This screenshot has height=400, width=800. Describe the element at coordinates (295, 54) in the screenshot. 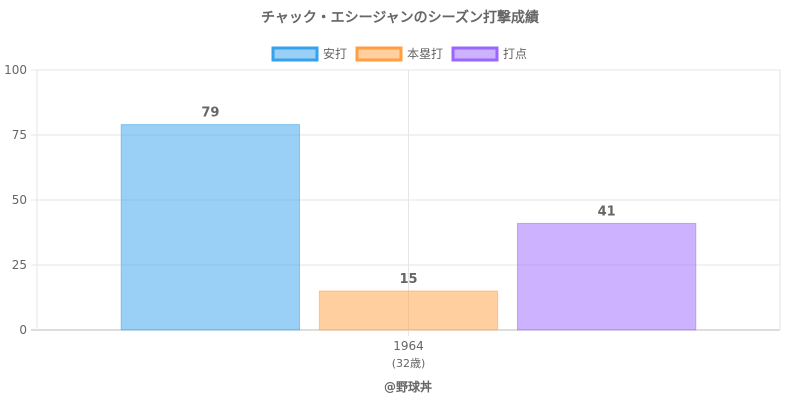

I see `legend-swatch-安打` at that location.